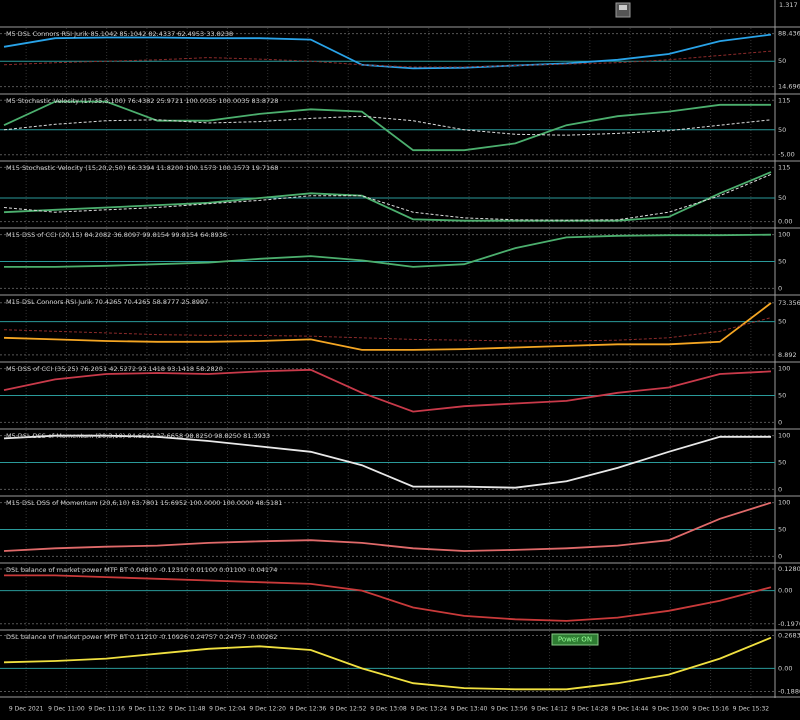  I want to click on tick-label: 0.1280, so click(789, 569).